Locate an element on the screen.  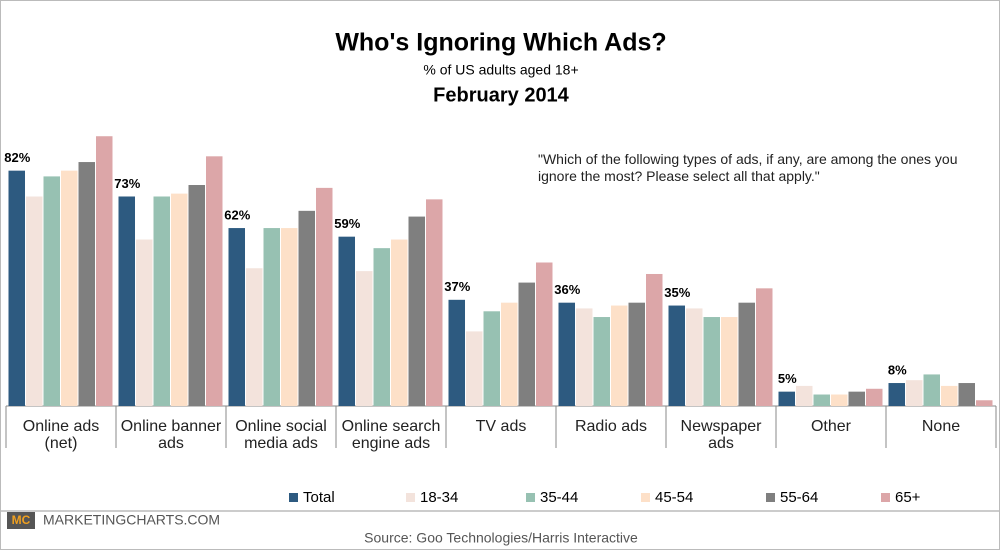
data-label: 73% is located at coordinates (127, 183).